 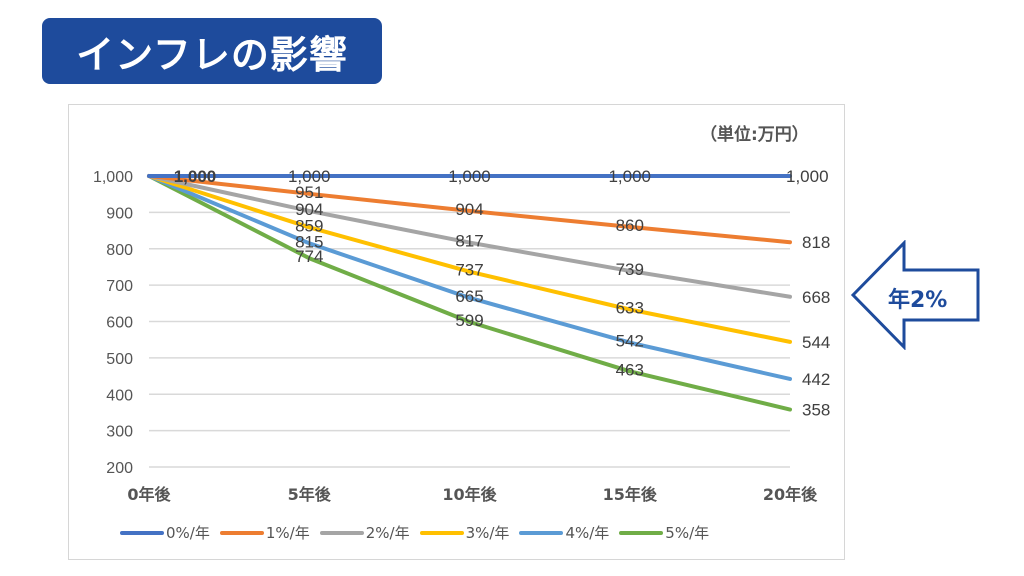 What do you see at coordinates (816, 379) in the screenshot?
I see `data-label: 442` at bounding box center [816, 379].